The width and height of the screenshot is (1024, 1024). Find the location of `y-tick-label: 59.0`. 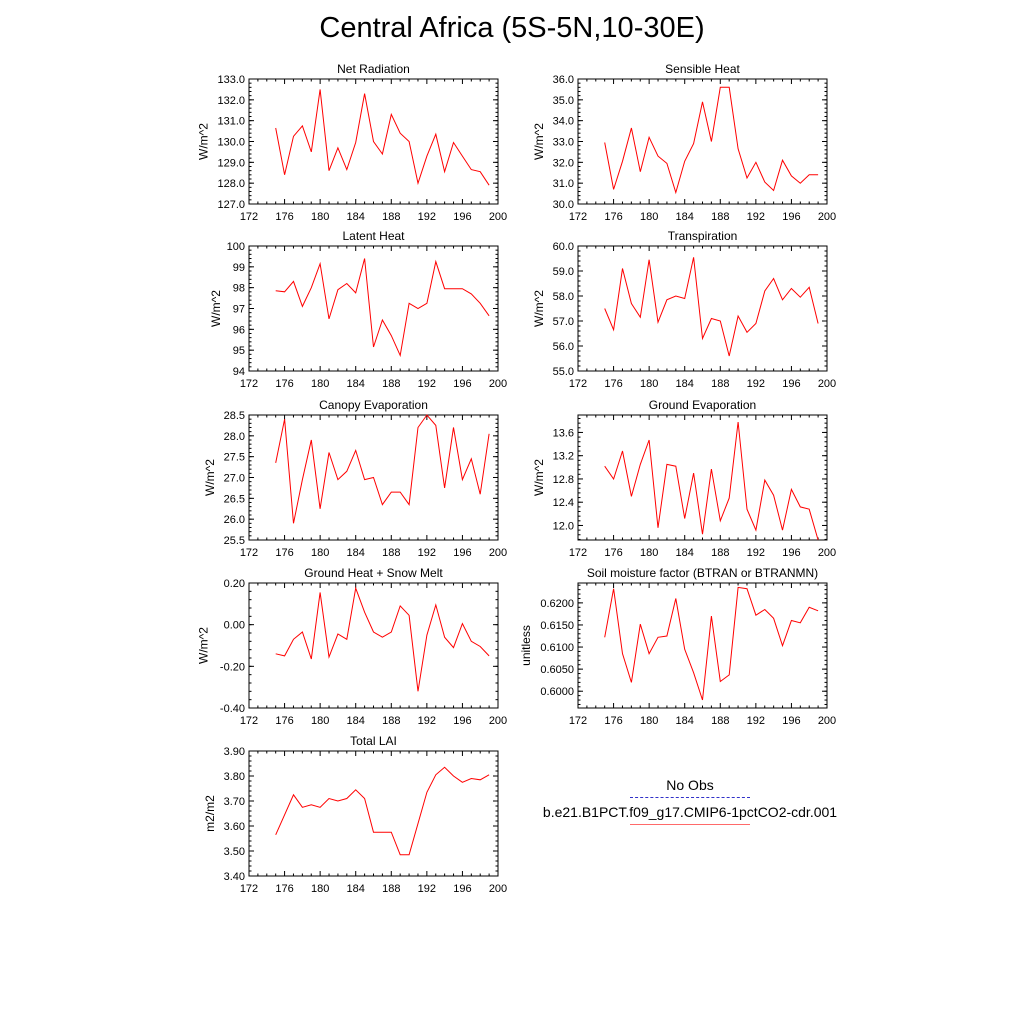

y-tick-label: 59.0 is located at coordinates (563, 272).